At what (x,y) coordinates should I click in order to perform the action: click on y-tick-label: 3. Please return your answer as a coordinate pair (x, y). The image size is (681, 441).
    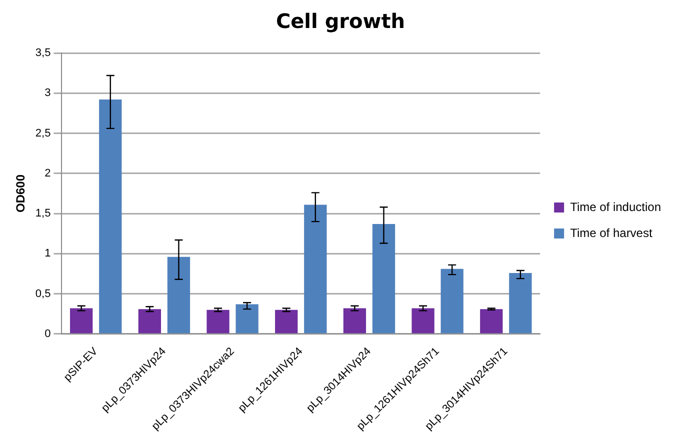
    Looking at the image, I should click on (47, 93).